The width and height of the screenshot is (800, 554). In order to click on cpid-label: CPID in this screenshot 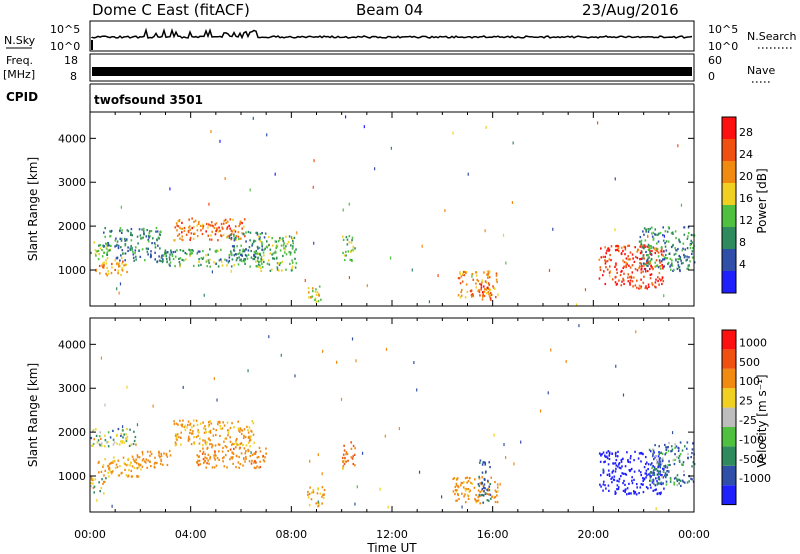, I will do `click(22, 97)`.